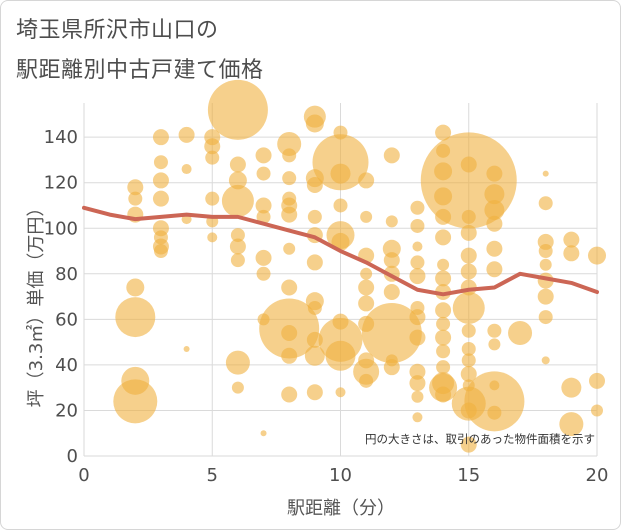  I want to click on x-tick-label: 20, so click(597, 475).